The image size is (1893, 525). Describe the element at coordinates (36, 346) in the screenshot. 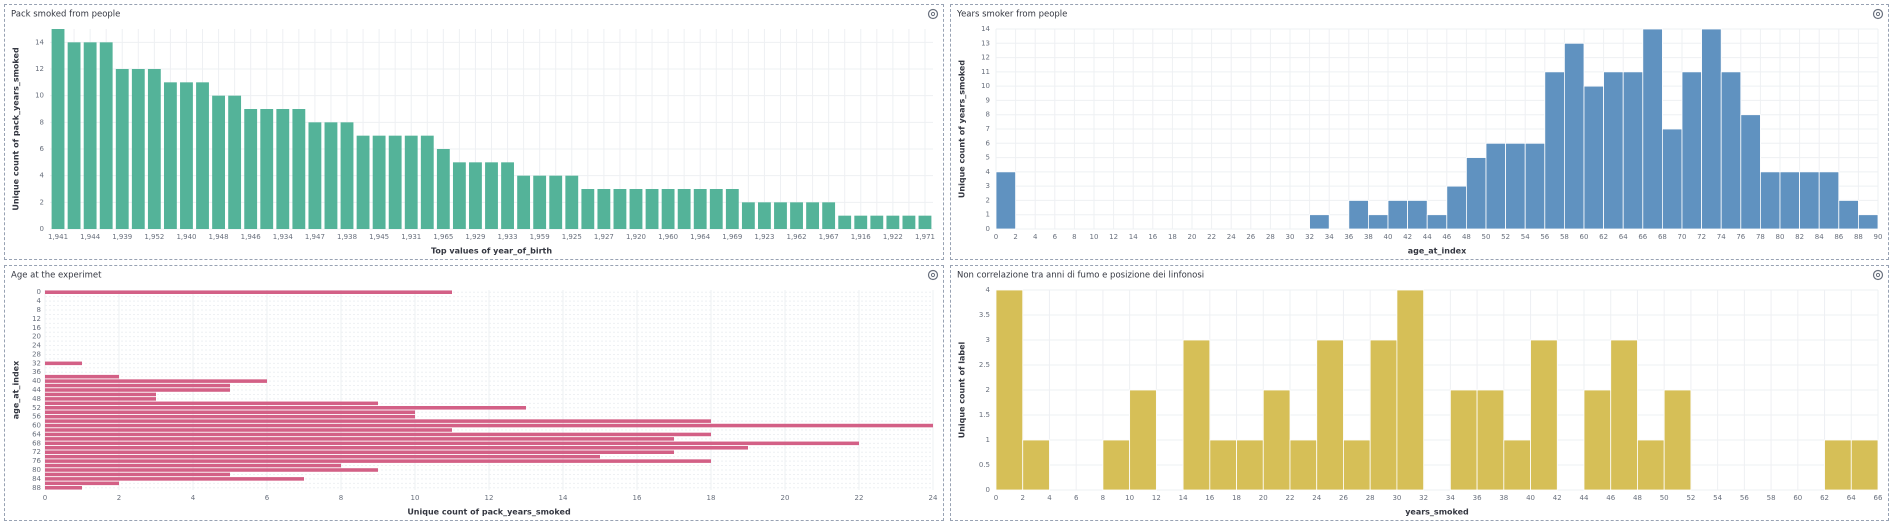

I see `y-tick-label: 24` at that location.